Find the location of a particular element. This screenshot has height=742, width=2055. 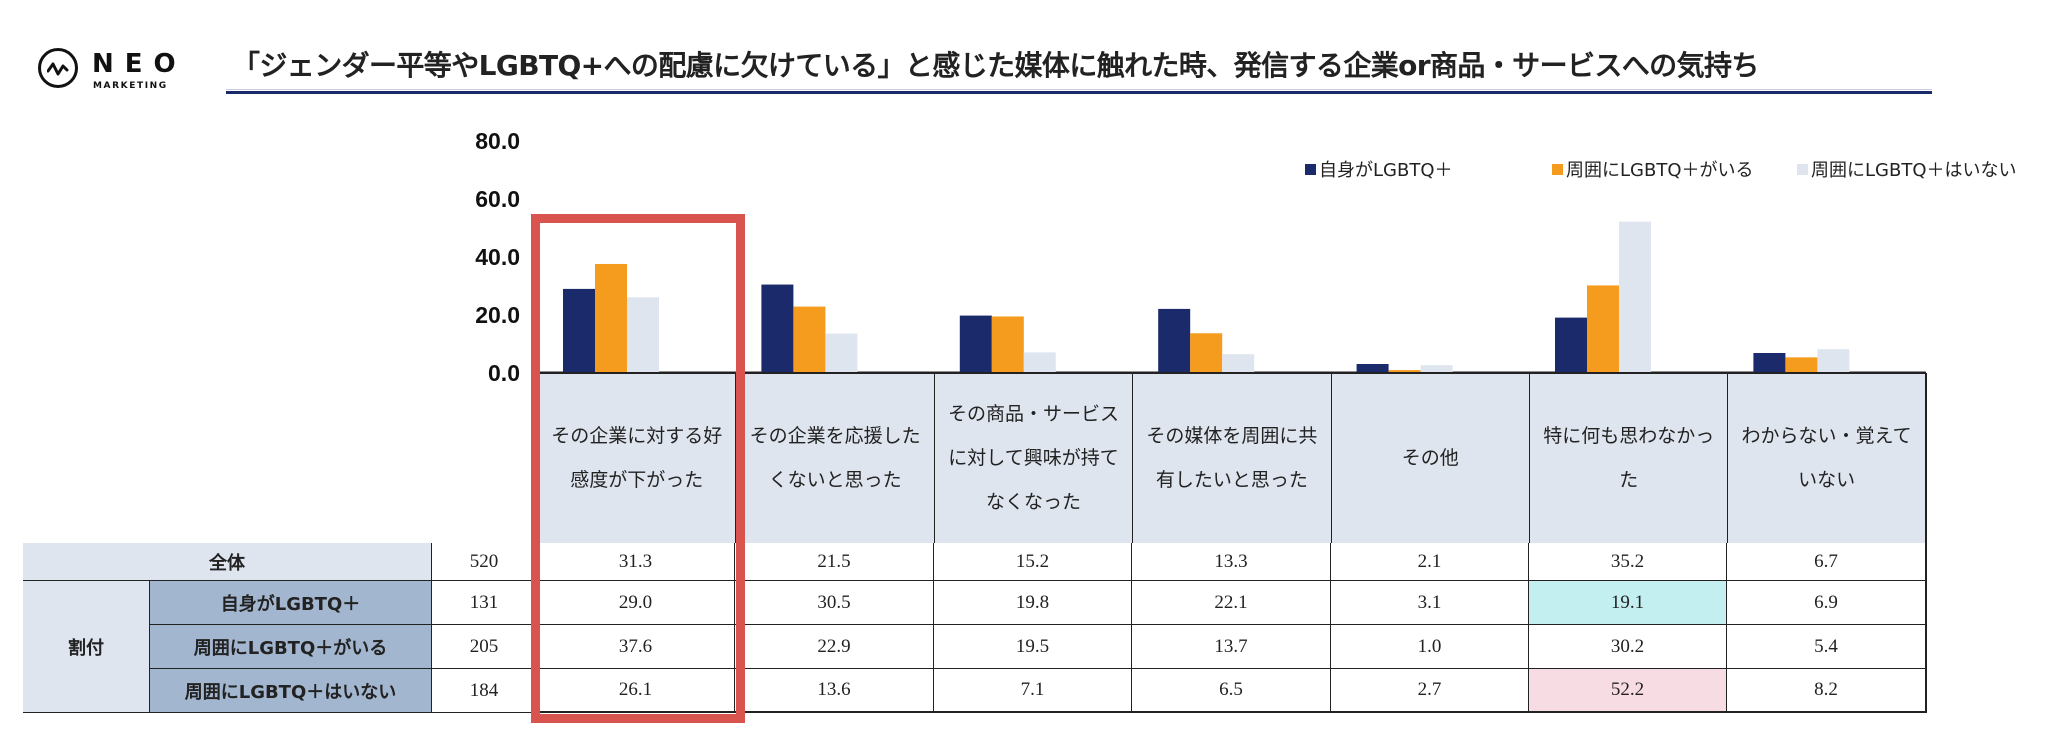

category-header-line: その企業を応援した is located at coordinates (835, 436).